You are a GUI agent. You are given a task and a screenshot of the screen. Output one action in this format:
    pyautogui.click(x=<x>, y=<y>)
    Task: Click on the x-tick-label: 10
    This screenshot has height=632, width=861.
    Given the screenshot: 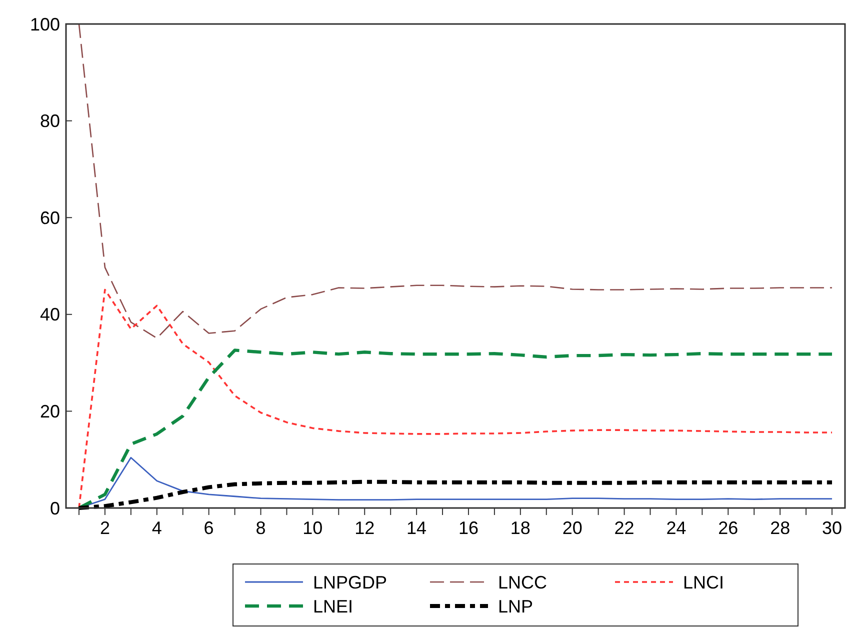 What is the action you would take?
    pyautogui.click(x=312, y=528)
    